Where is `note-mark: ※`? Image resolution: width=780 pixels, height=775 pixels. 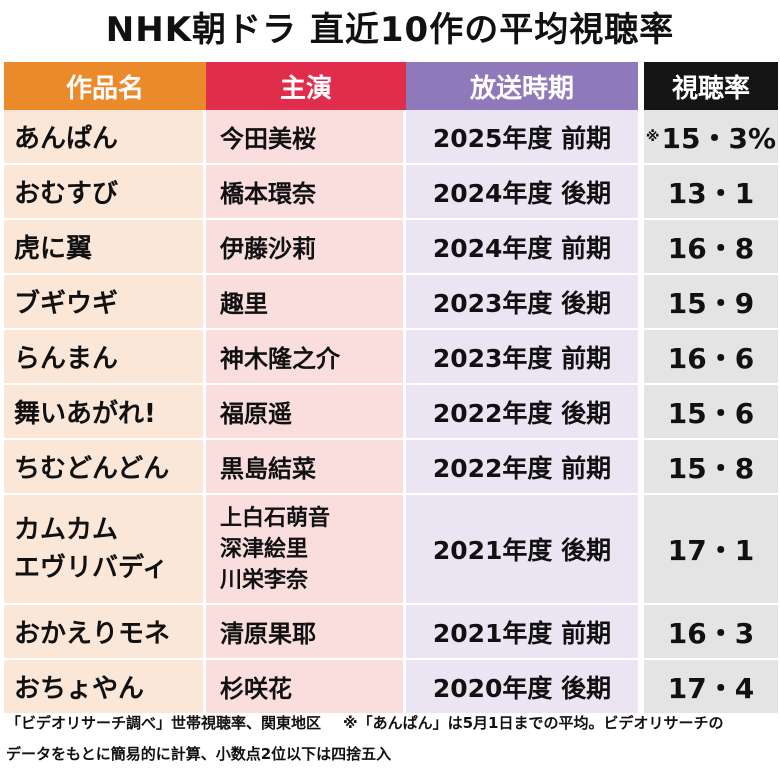
note-mark: ※ is located at coordinates (652, 136).